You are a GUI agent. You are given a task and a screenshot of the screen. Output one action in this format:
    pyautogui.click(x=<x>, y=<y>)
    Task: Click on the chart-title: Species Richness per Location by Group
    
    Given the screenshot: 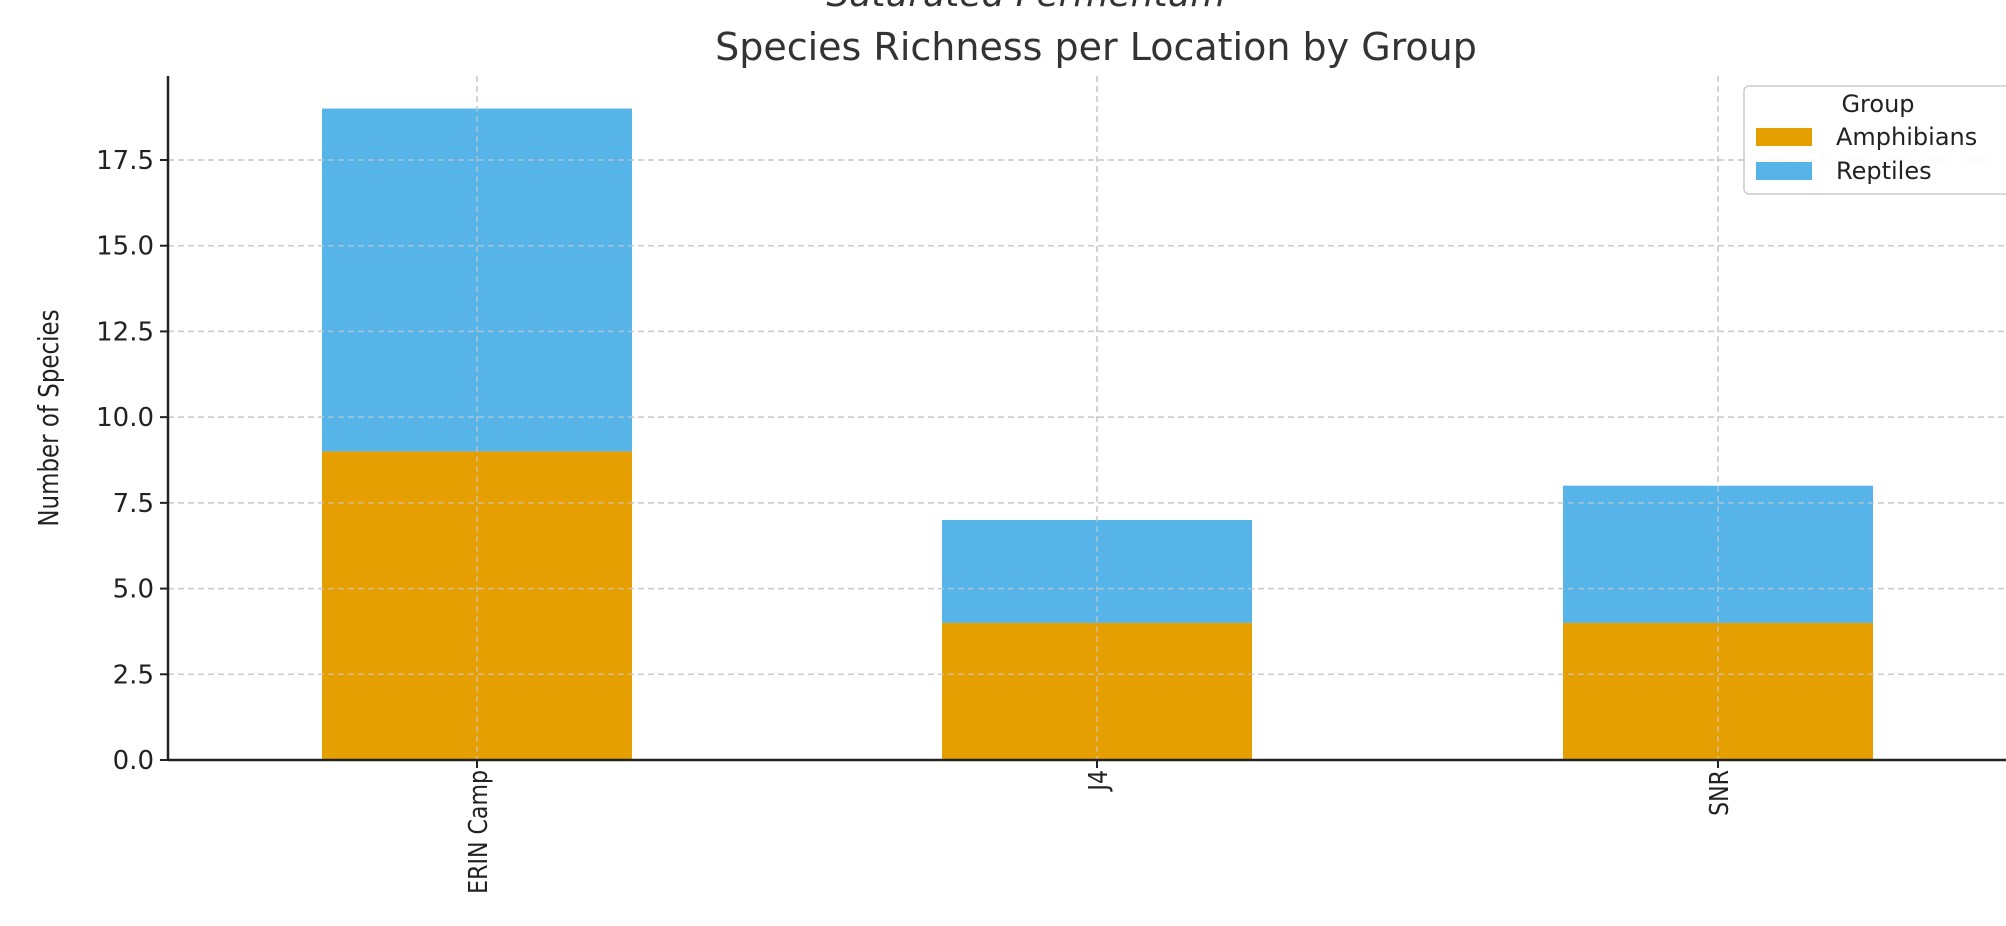 What is the action you would take?
    pyautogui.click(x=1096, y=47)
    